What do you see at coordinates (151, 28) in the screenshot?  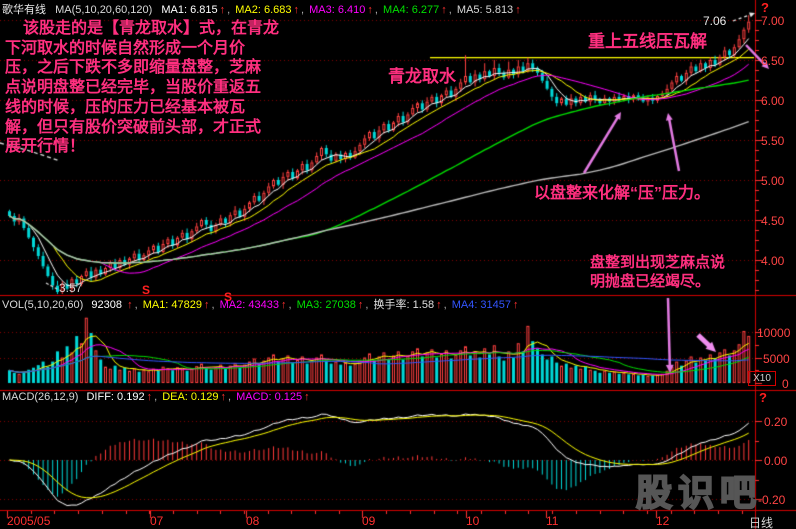 I see `analysis-note-line: 该股走的是【青龙取水】式，在青龙` at bounding box center [151, 28].